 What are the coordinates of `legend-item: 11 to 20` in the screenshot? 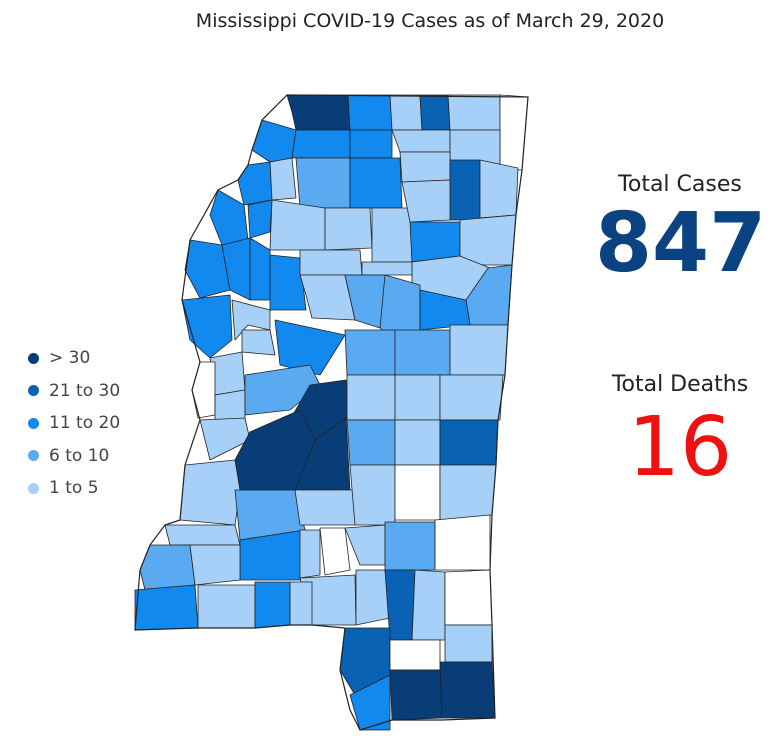 It's located at (74, 423).